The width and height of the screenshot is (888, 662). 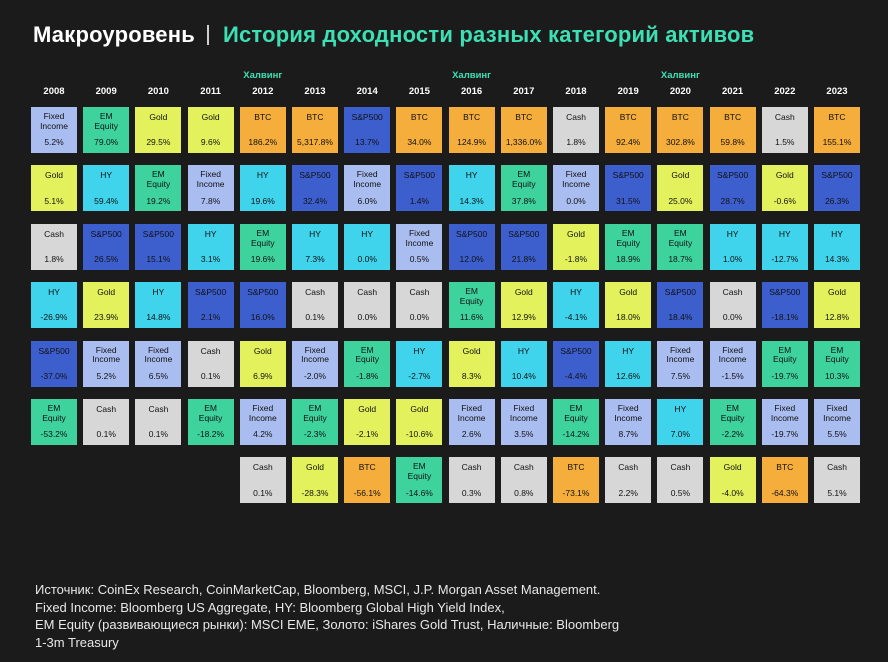 I want to click on cell-2020-rank-4: S&P500 18.4%, so click(x=680, y=305).